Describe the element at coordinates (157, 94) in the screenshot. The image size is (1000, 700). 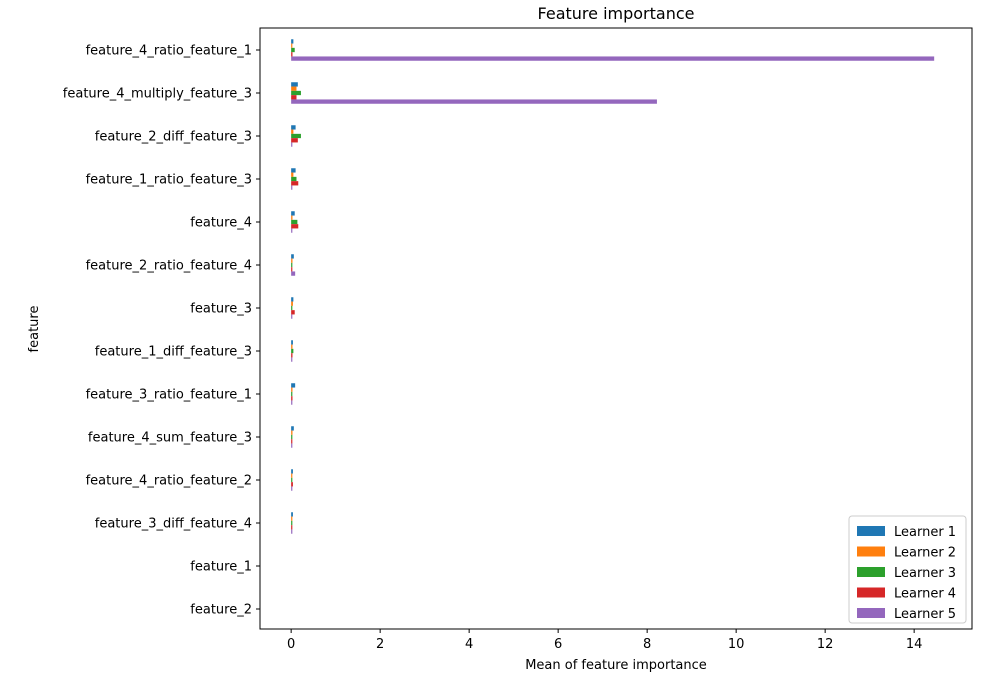
I see `y-tick-label: feature_4_multiply_feature_3` at that location.